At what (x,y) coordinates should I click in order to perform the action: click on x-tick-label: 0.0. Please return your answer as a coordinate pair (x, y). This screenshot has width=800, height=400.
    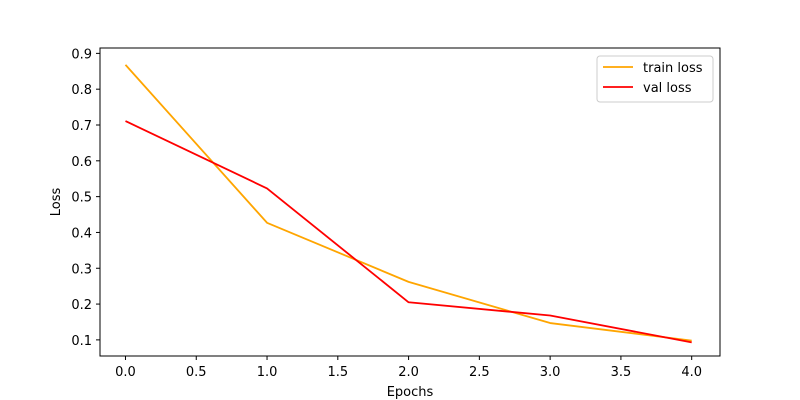
    Looking at the image, I should click on (125, 372).